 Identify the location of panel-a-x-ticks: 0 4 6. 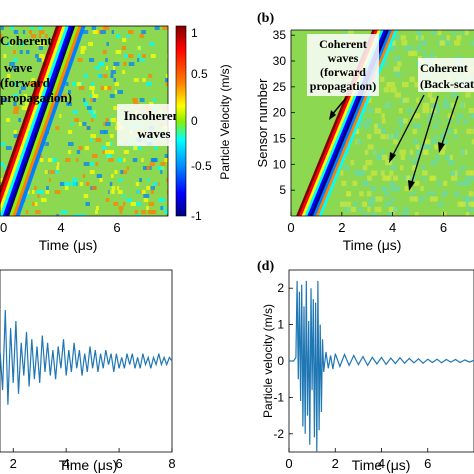
(60, 227).